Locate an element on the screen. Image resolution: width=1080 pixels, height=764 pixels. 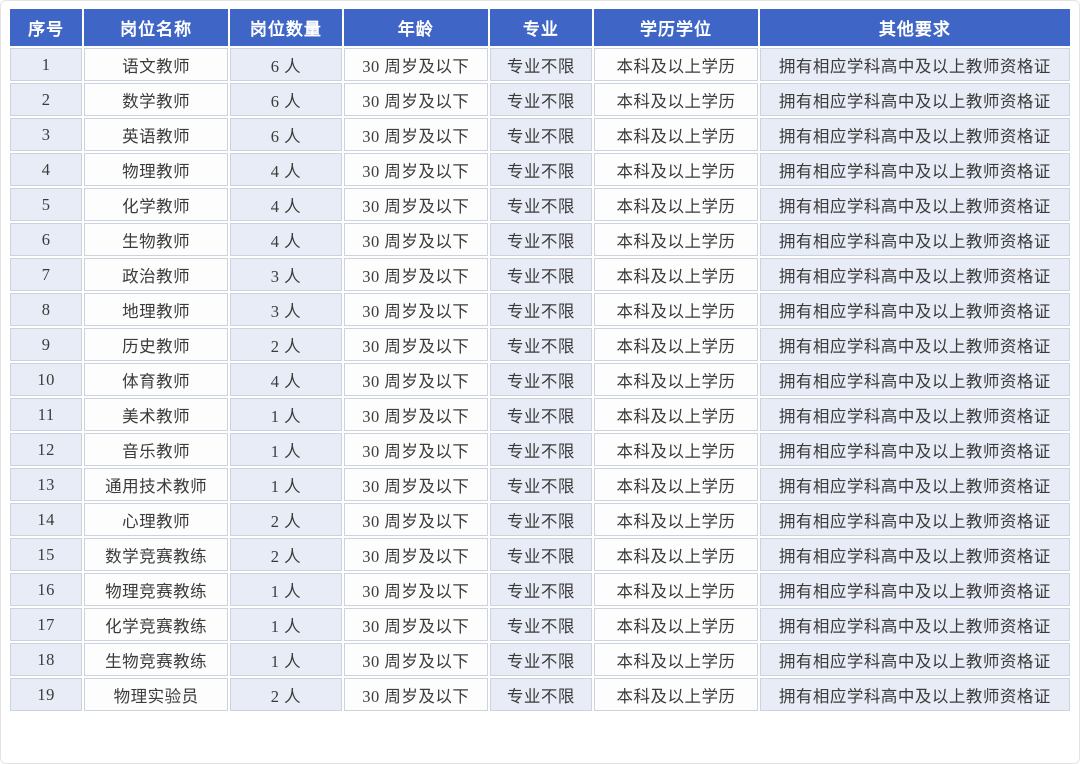
seq-cell: 15 is located at coordinates (46, 554).